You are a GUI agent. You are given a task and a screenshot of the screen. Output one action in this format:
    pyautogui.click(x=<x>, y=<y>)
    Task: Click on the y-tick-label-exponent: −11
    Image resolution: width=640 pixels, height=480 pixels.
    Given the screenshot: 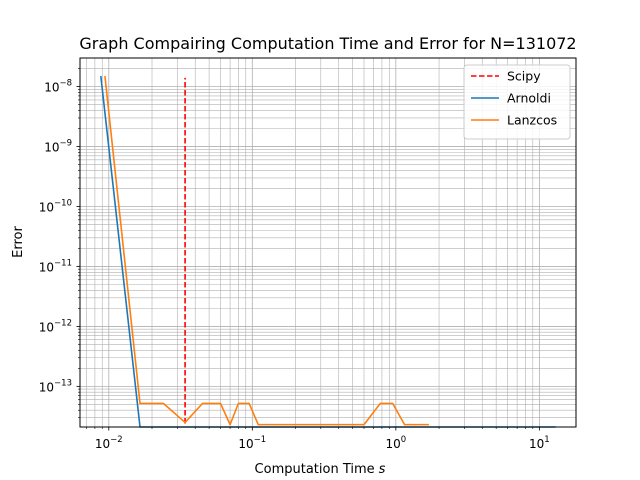 What is the action you would take?
    pyautogui.click(x=63, y=263)
    